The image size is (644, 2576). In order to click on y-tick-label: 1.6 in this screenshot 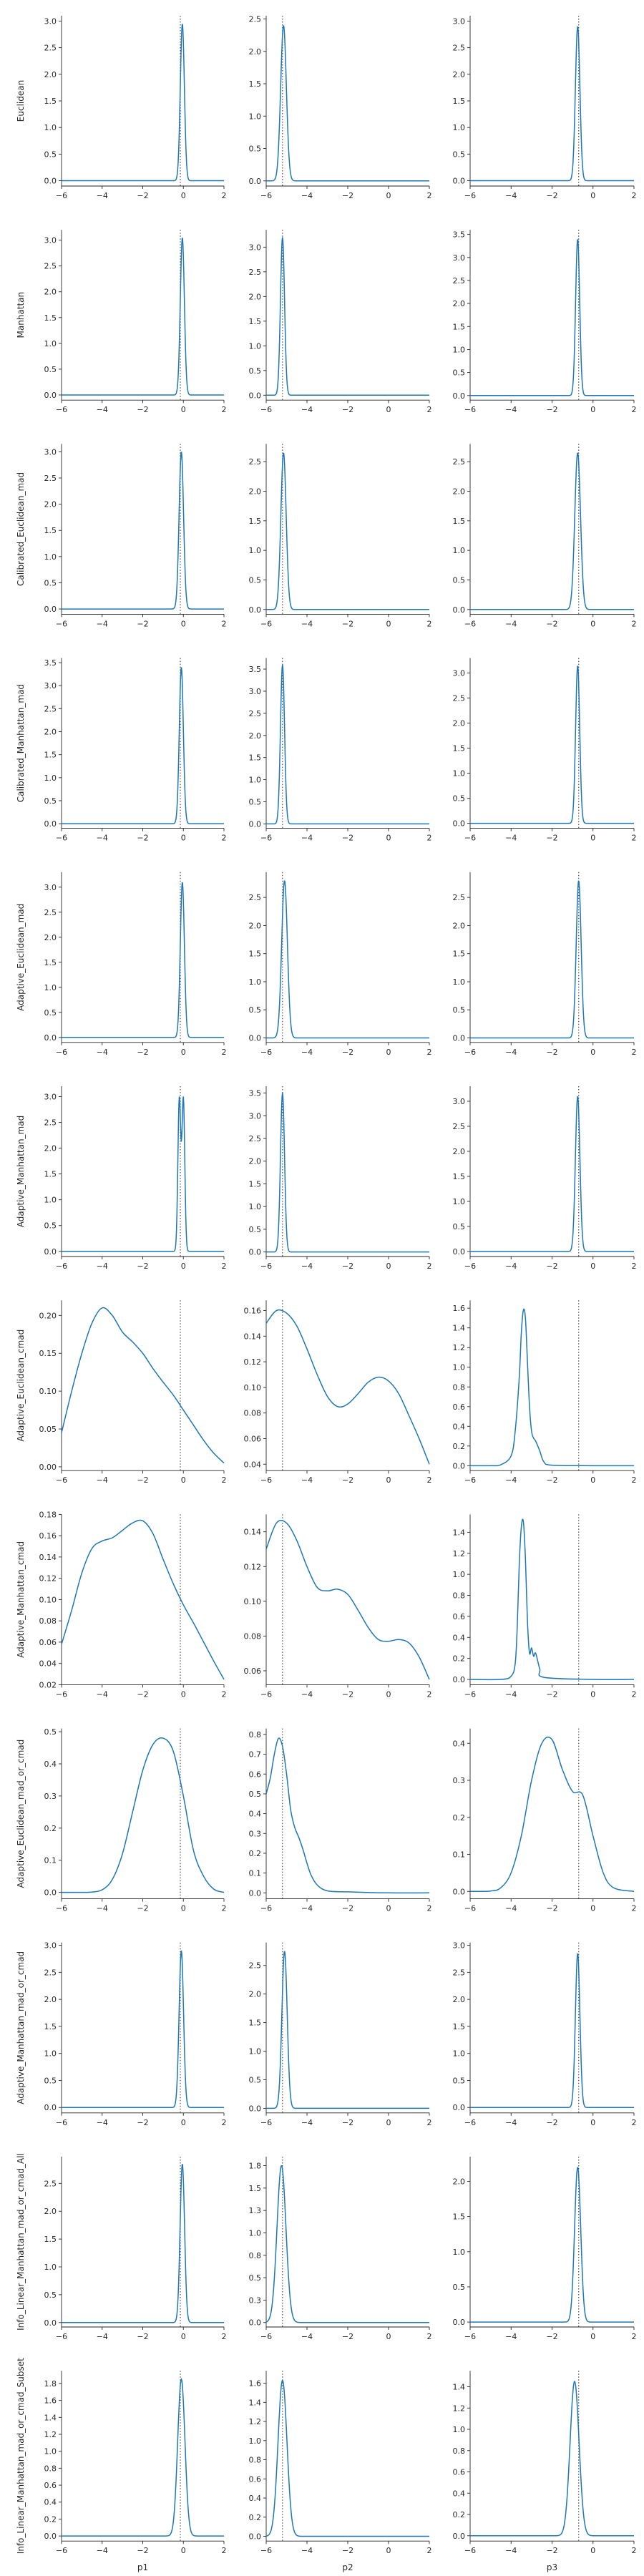, I will do `click(50, 2401)`.